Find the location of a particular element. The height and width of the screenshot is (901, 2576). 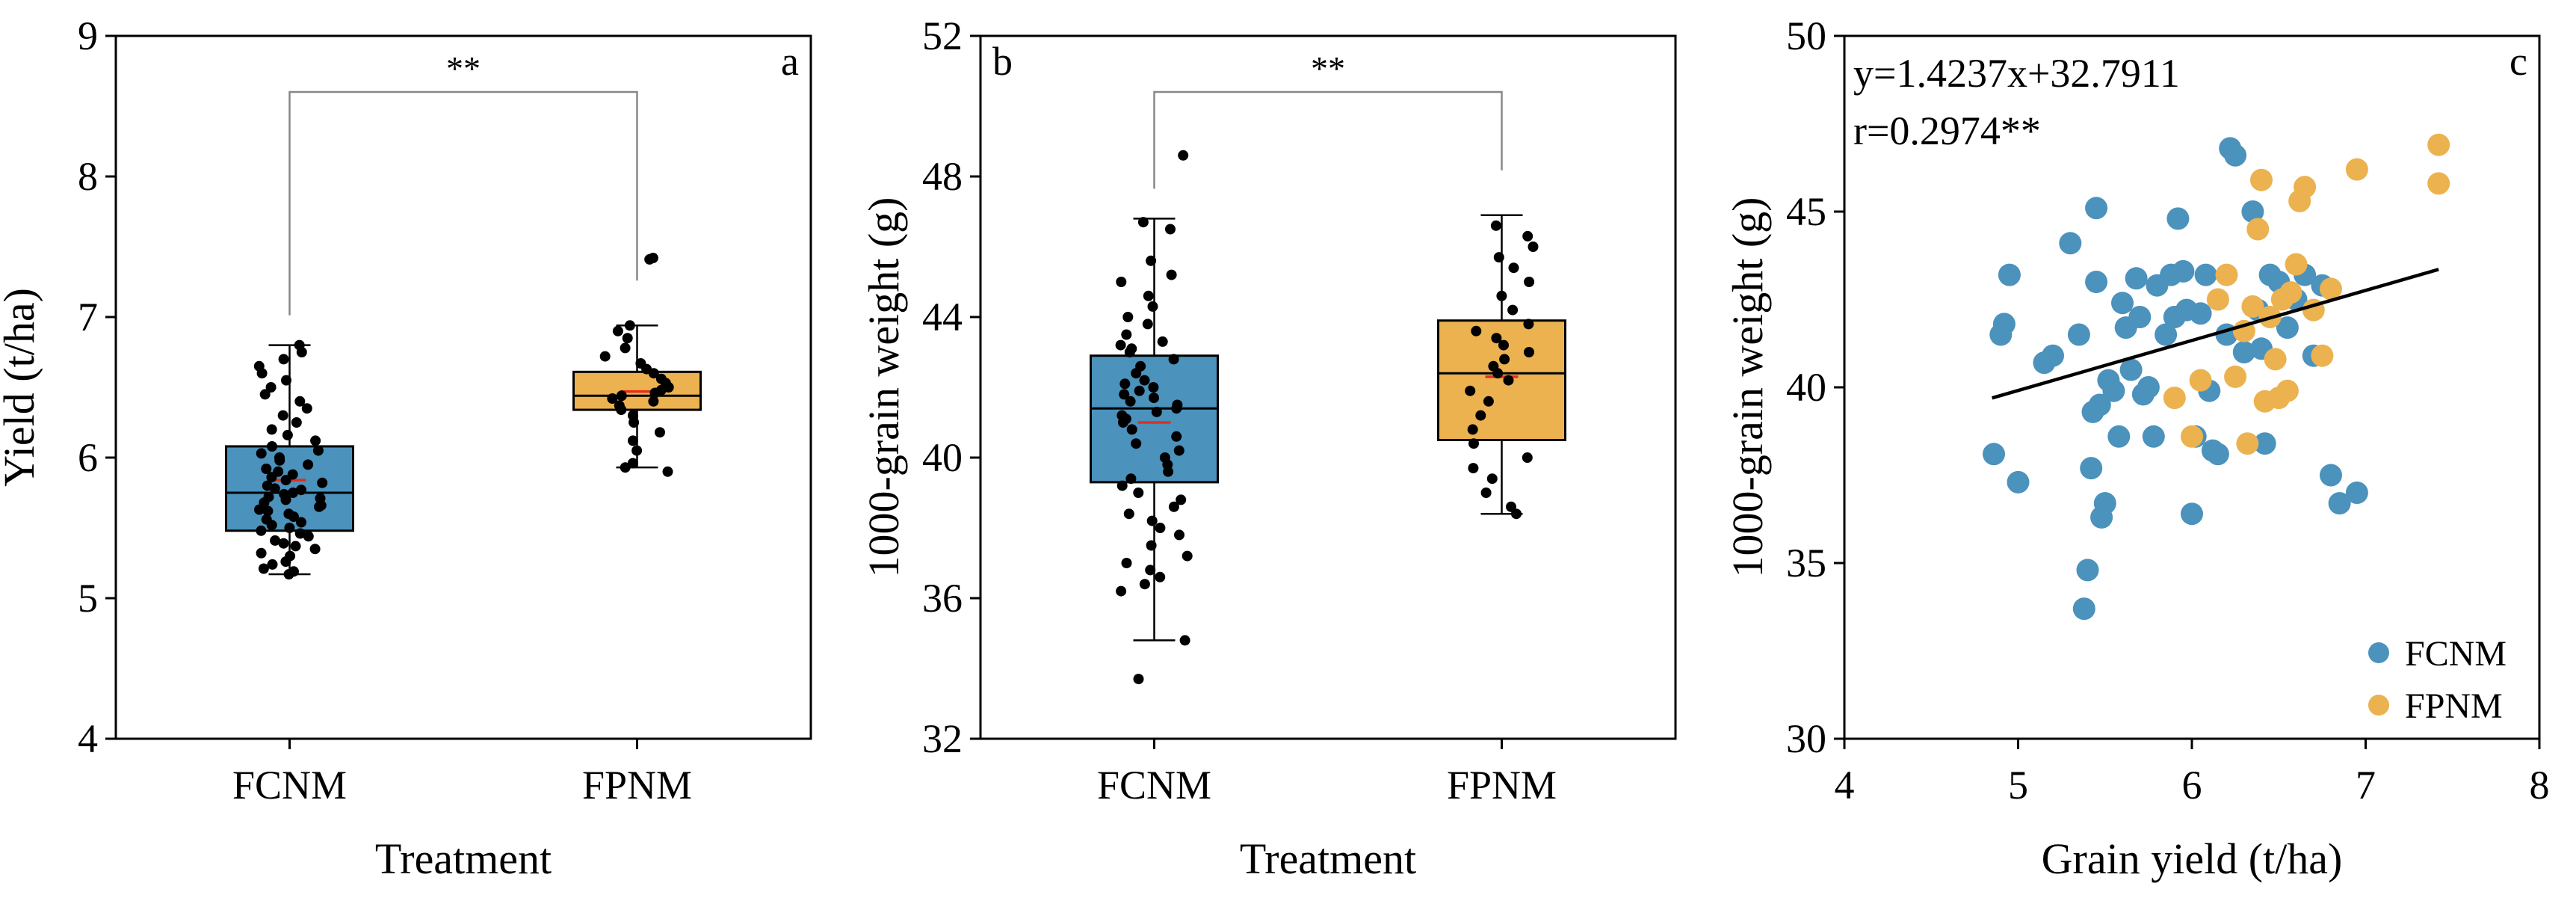

panel-letter: c is located at coordinates (2518, 61).